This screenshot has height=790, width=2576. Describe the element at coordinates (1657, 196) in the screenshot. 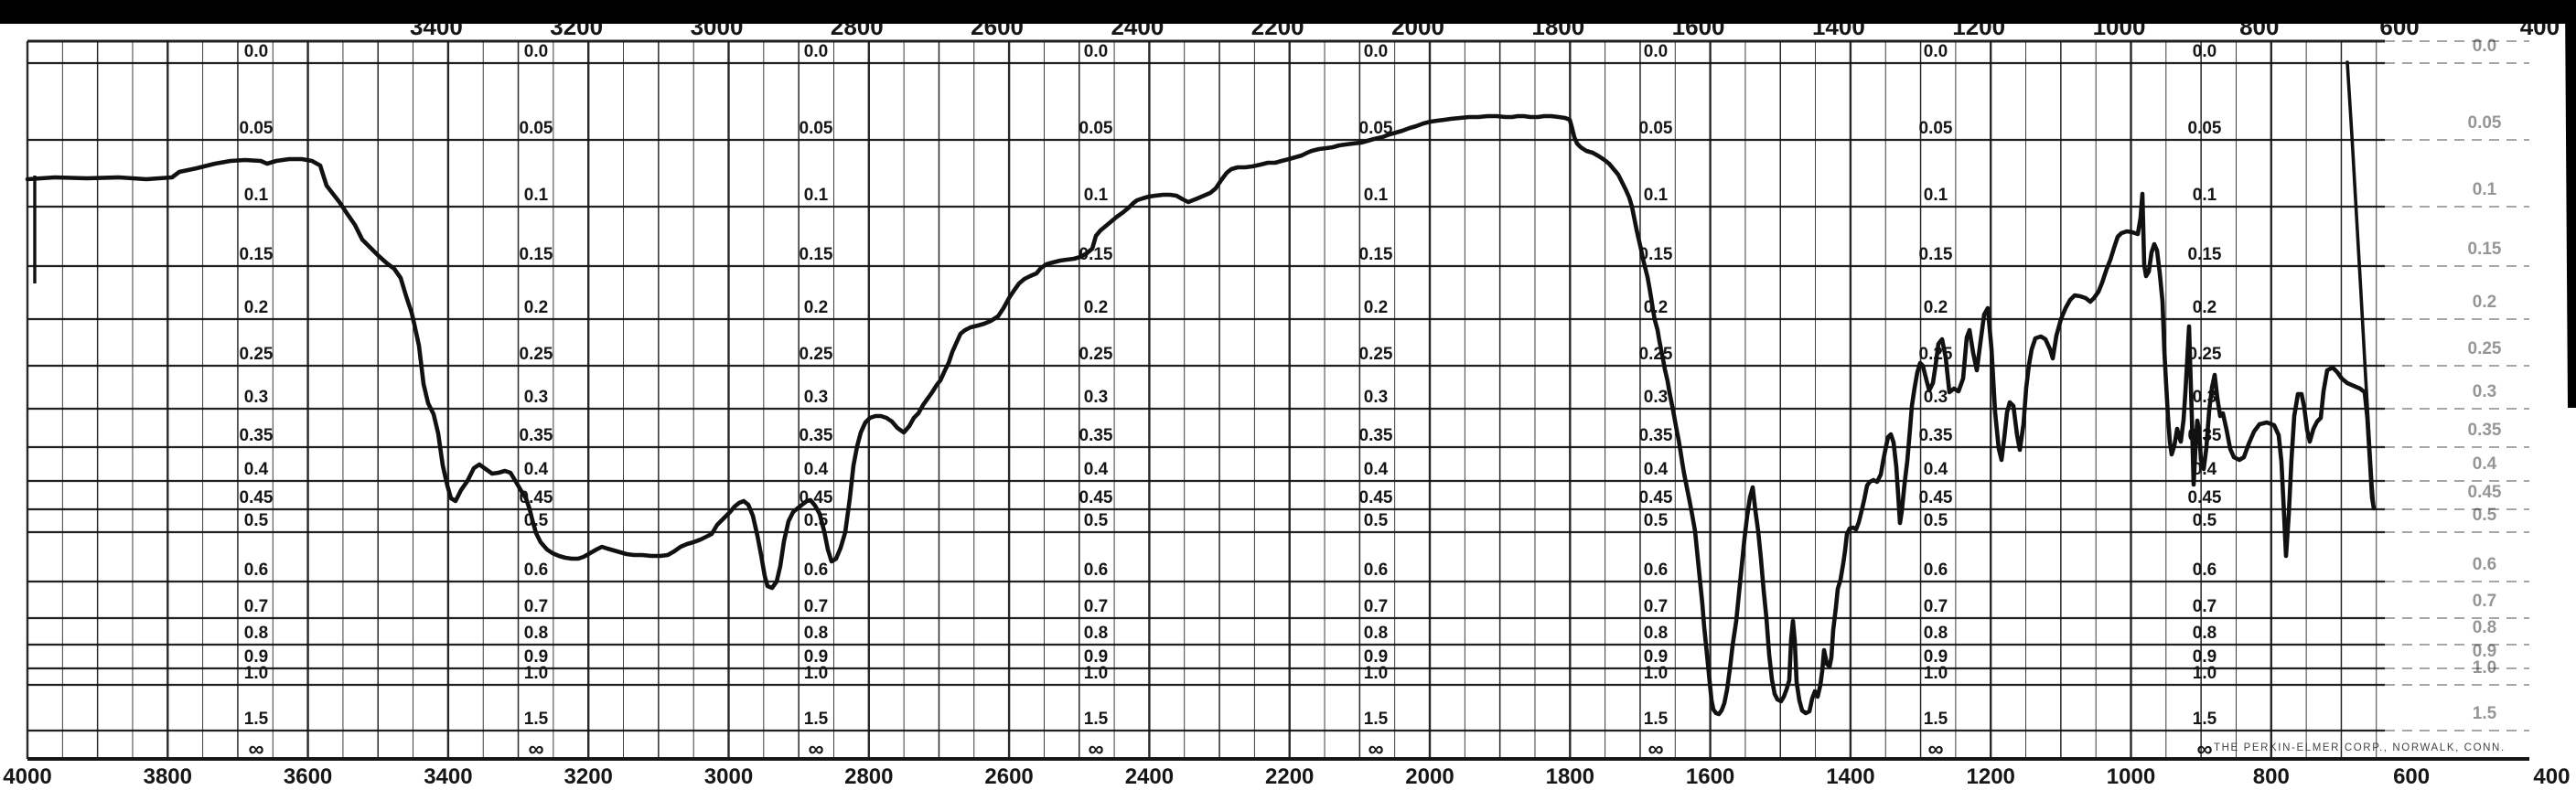

I see `absorbance-tick-label: 0.1` at that location.